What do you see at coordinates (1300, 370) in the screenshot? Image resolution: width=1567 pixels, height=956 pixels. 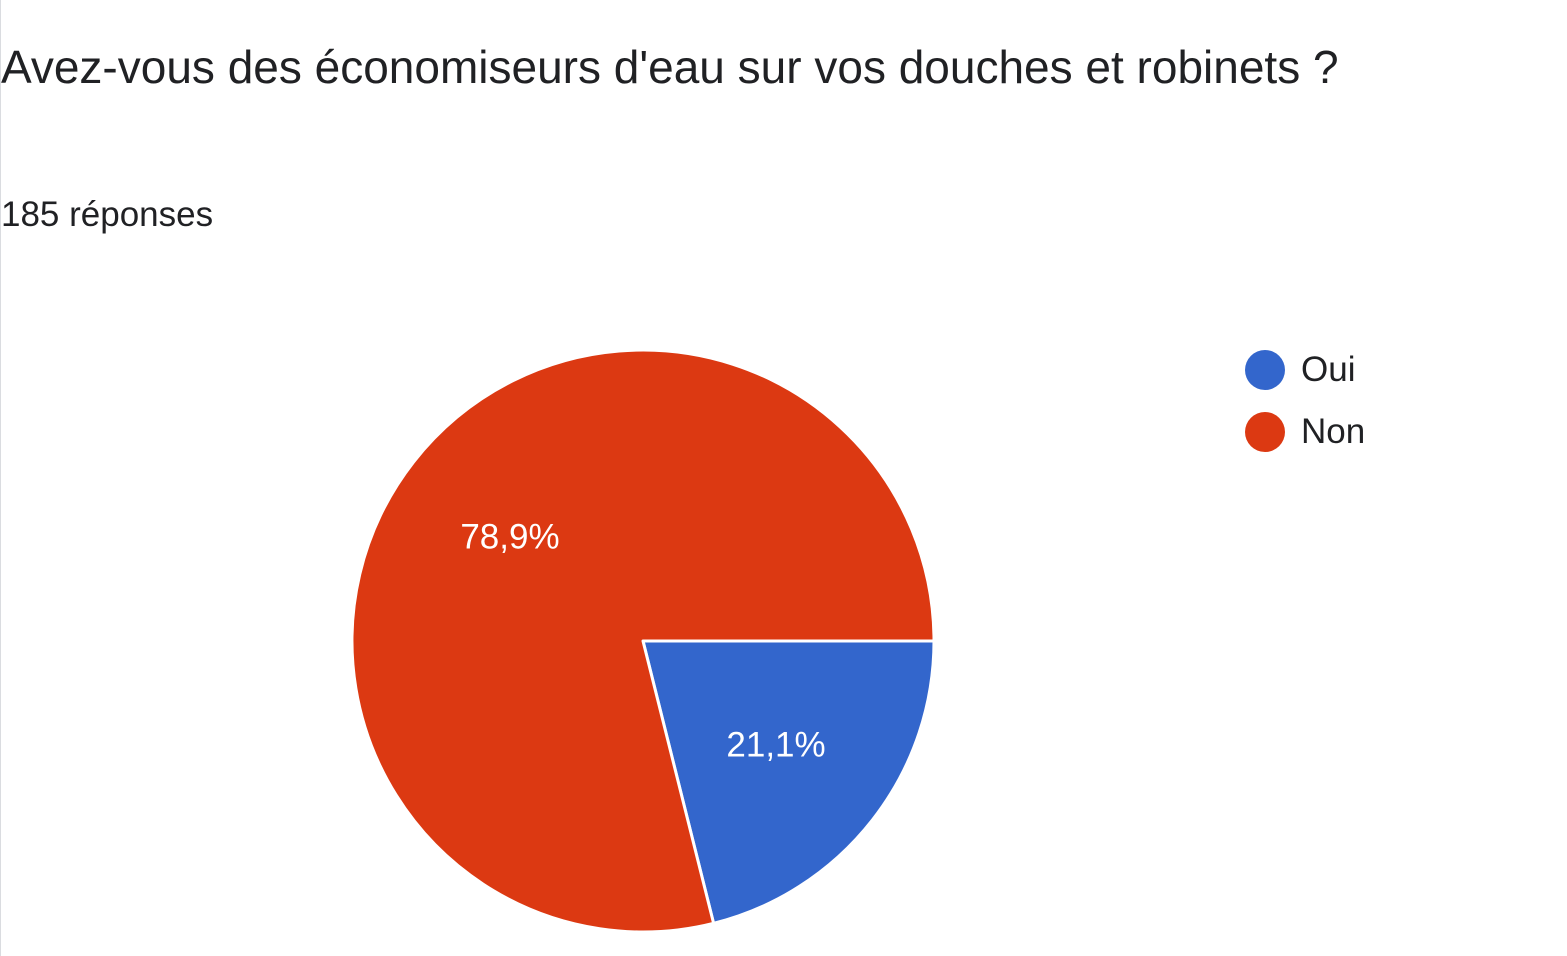 I see `legend-item-oui: Oui` at bounding box center [1300, 370].